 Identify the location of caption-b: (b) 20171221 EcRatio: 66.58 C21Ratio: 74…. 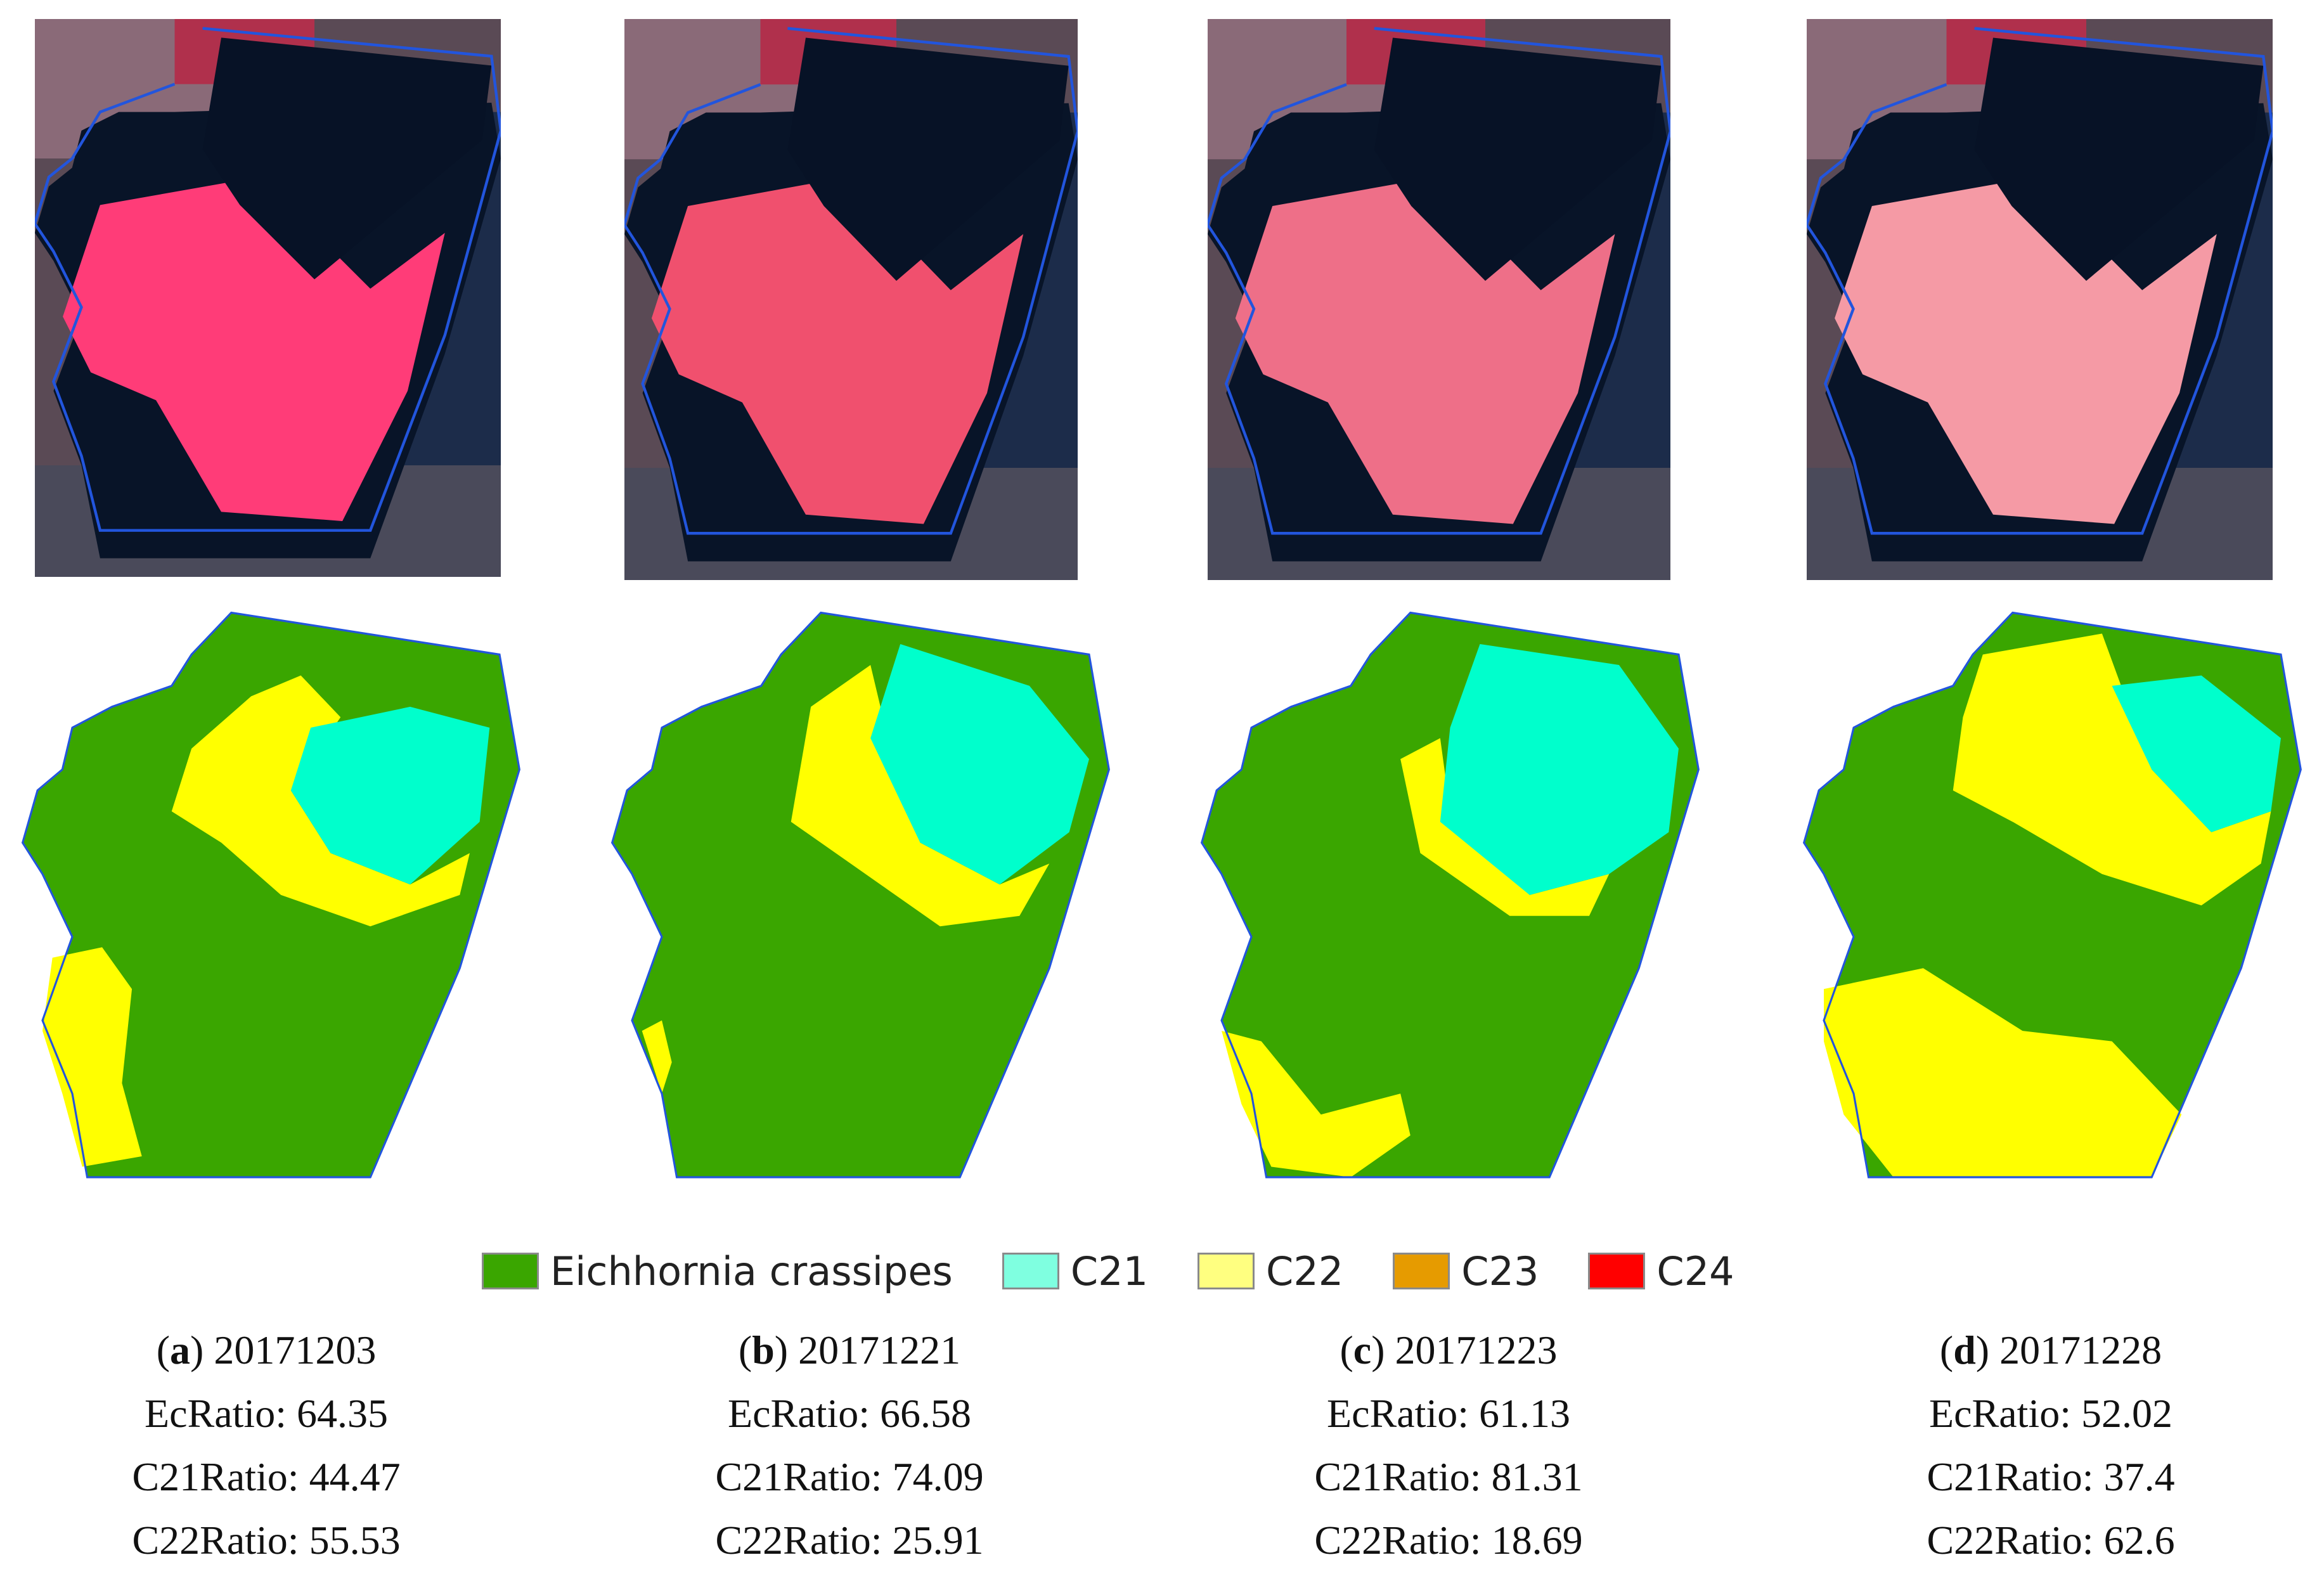
(850, 1445).